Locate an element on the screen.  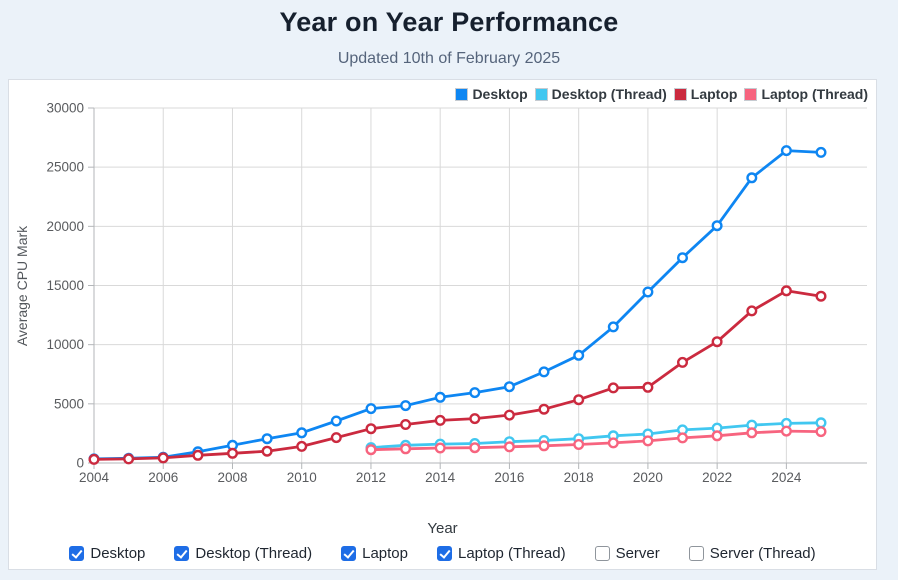
checkbox-item-server-thread: Server (Thread) is located at coordinates (752, 553).